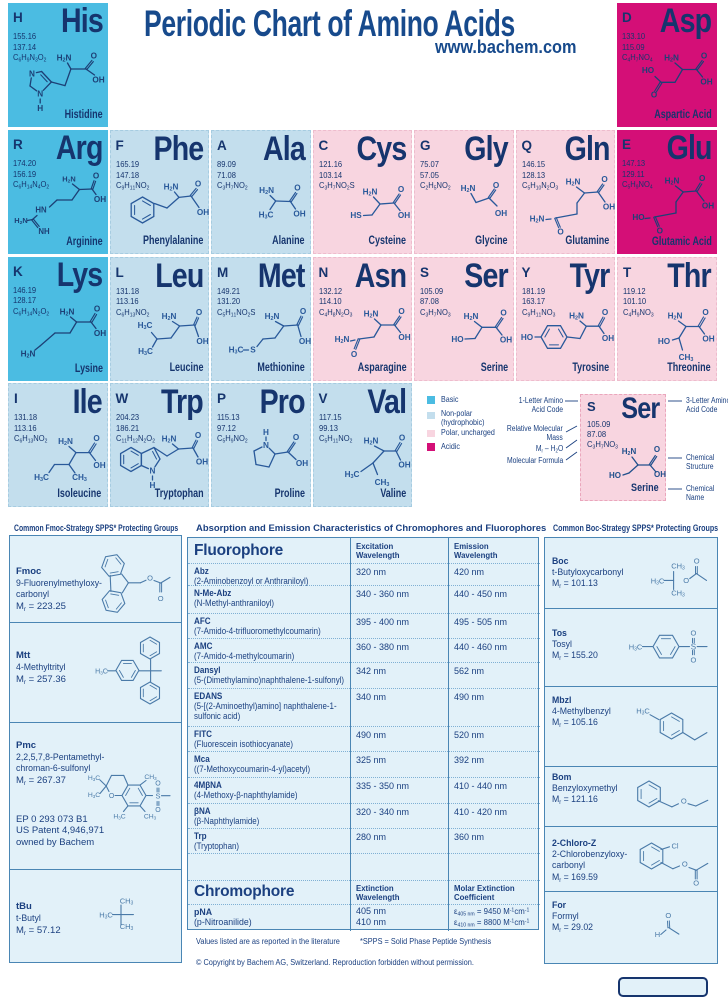 The image size is (728, 997). What do you see at coordinates (356, 215) in the screenshot?
I see `svg-text: HS` at bounding box center [356, 215].